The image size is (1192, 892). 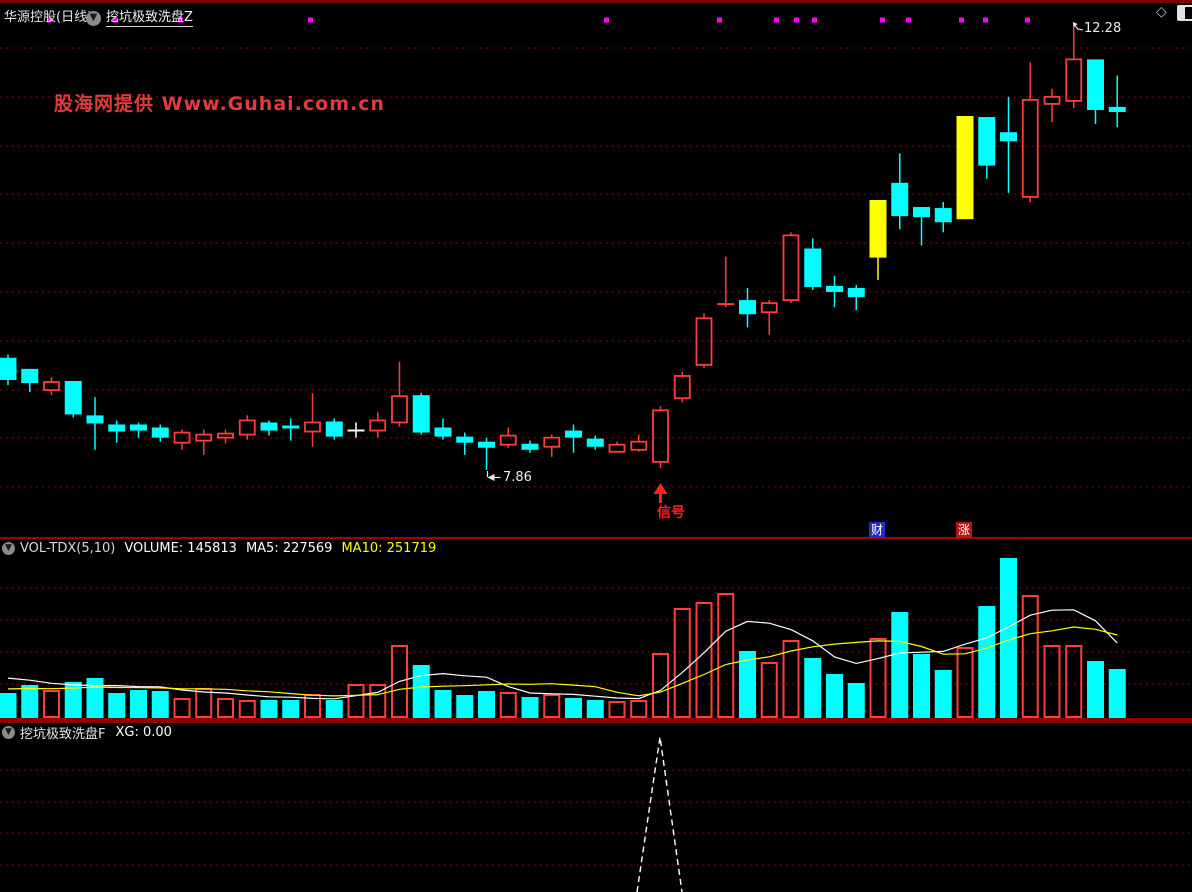 I want to click on watermark: 股海网提供 Www.Guhai.com.cn, so click(x=220, y=104).